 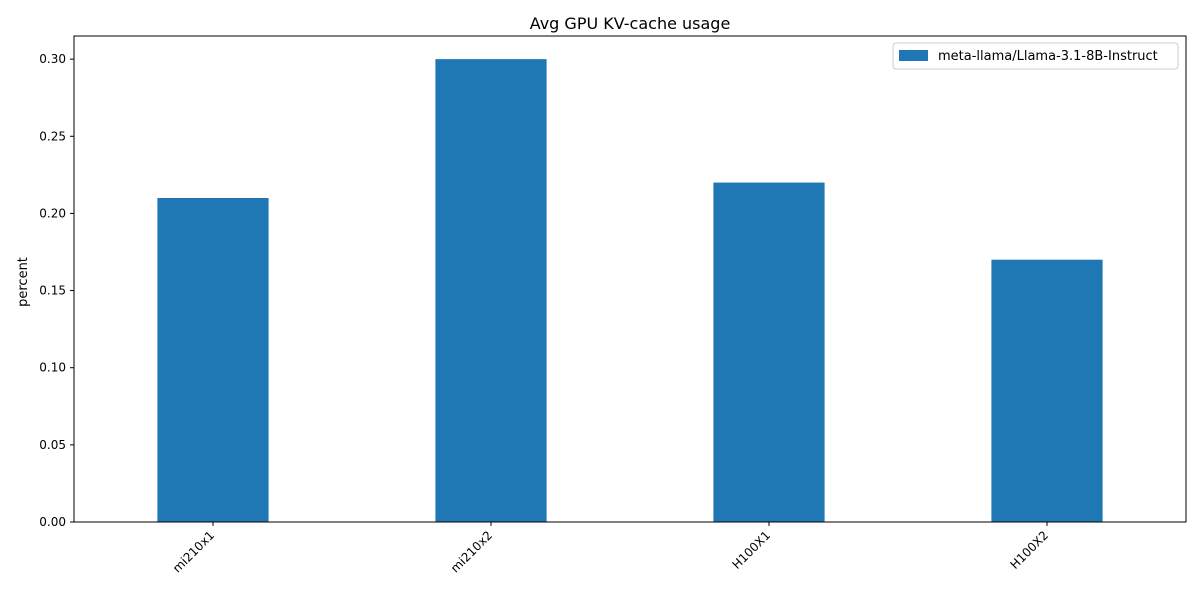 What do you see at coordinates (491, 291) in the screenshot?
I see `bar-mi210x2` at bounding box center [491, 291].